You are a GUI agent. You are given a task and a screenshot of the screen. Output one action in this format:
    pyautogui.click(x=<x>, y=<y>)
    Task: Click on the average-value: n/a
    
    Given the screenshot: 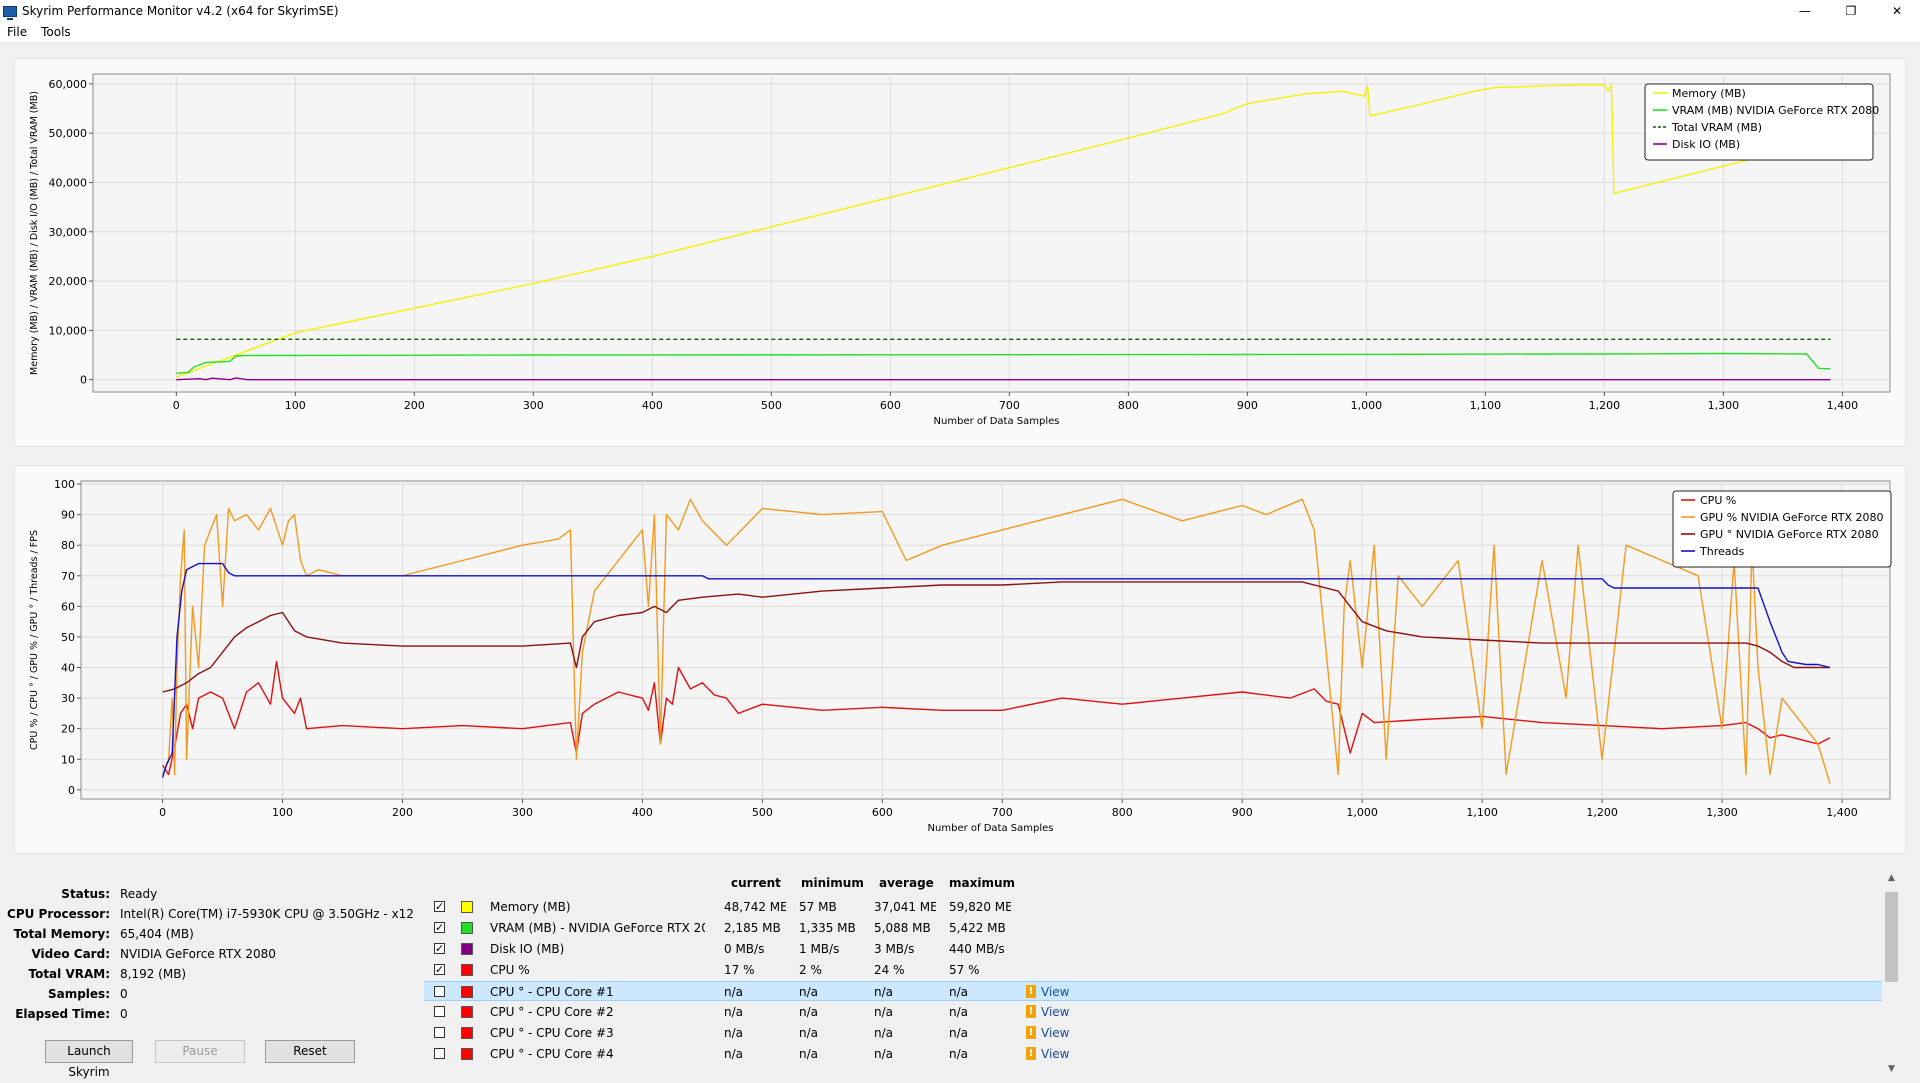 What is the action you would take?
    pyautogui.click(x=884, y=1033)
    